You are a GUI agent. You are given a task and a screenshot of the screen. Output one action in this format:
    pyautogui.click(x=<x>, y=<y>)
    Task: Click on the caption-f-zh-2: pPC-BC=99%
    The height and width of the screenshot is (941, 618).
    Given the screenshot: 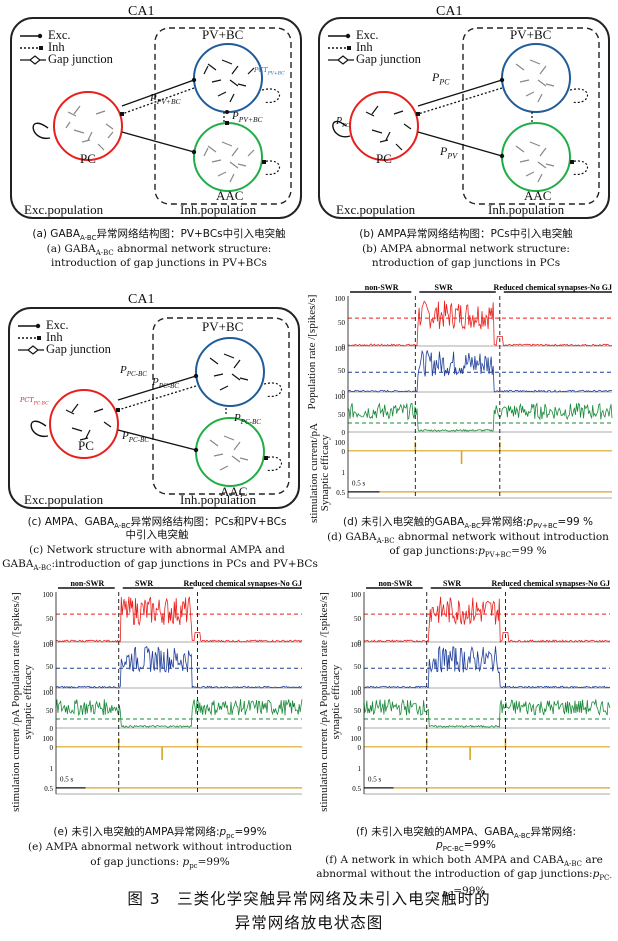 What is the action you would take?
    pyautogui.click(x=466, y=846)
    